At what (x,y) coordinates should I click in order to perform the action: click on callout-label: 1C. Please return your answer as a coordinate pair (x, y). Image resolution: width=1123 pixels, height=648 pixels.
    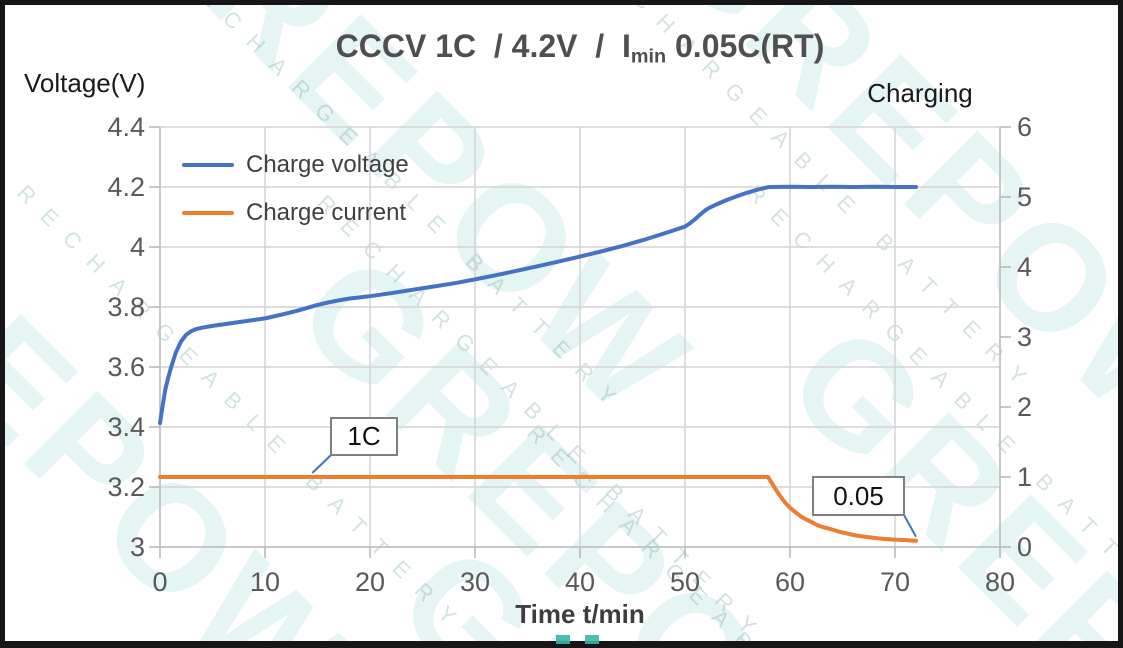
    Looking at the image, I should click on (364, 436).